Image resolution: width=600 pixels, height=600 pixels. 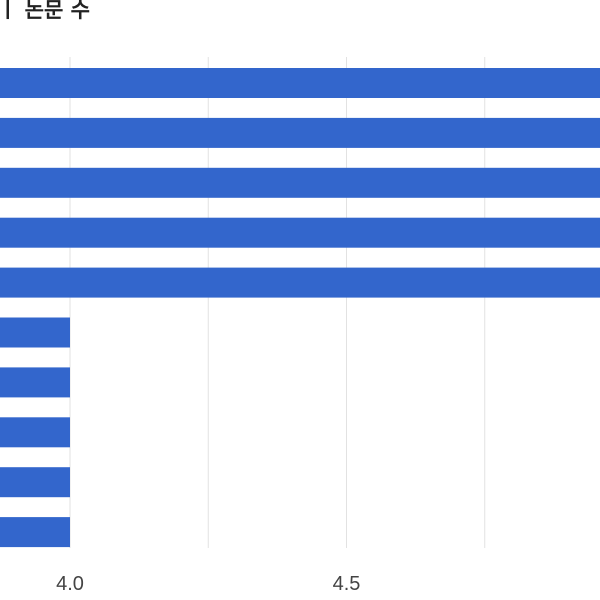 I want to click on chart-title: ㅣ 논문 수, so click(x=45, y=11).